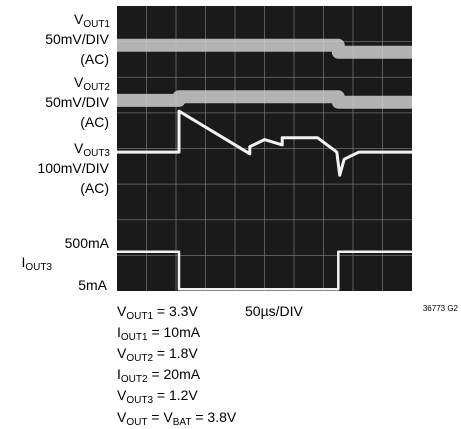 The width and height of the screenshot is (461, 429). I want to click on condition-value: = 1.2V, so click(175, 395).